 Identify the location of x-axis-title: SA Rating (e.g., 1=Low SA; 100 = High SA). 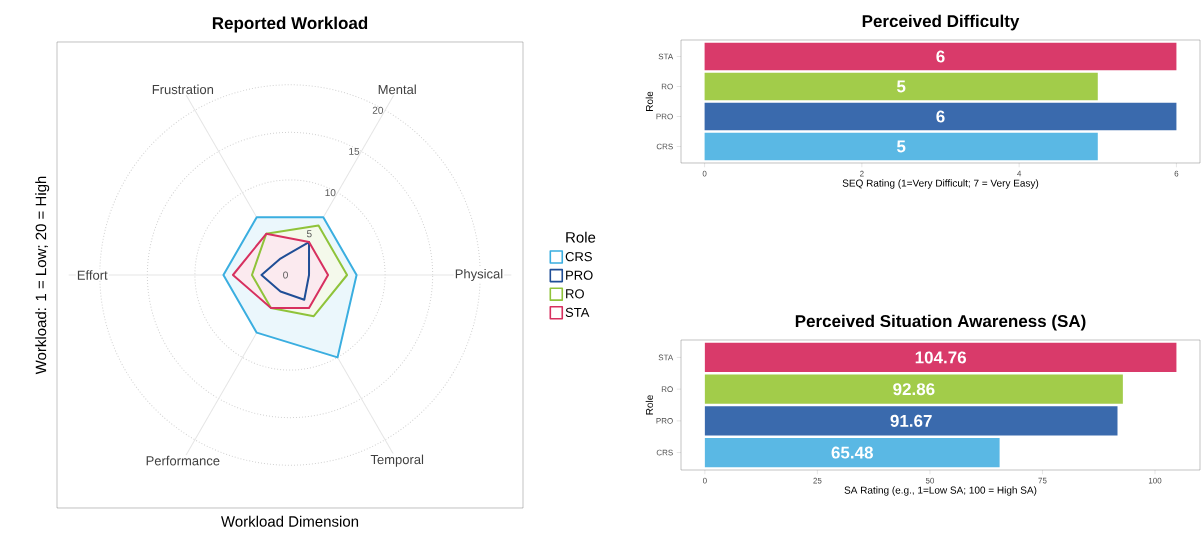
(940, 491).